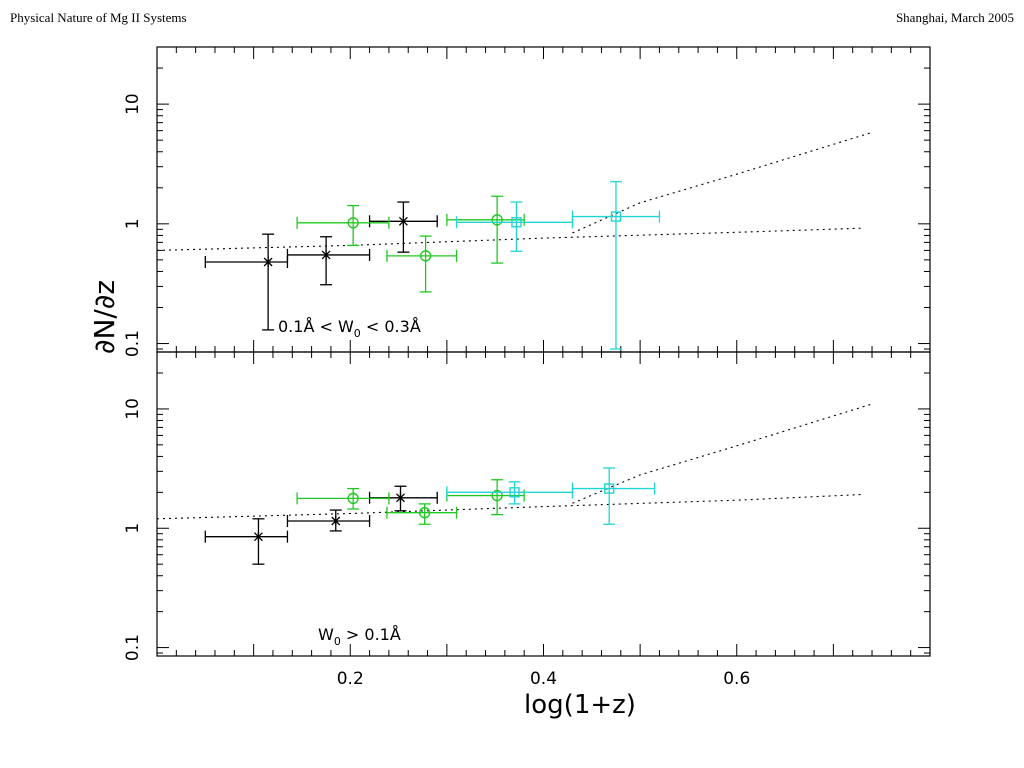 The width and height of the screenshot is (1024, 768). What do you see at coordinates (104, 317) in the screenshot?
I see `y-axis-label: ∂N/∂z` at bounding box center [104, 317].